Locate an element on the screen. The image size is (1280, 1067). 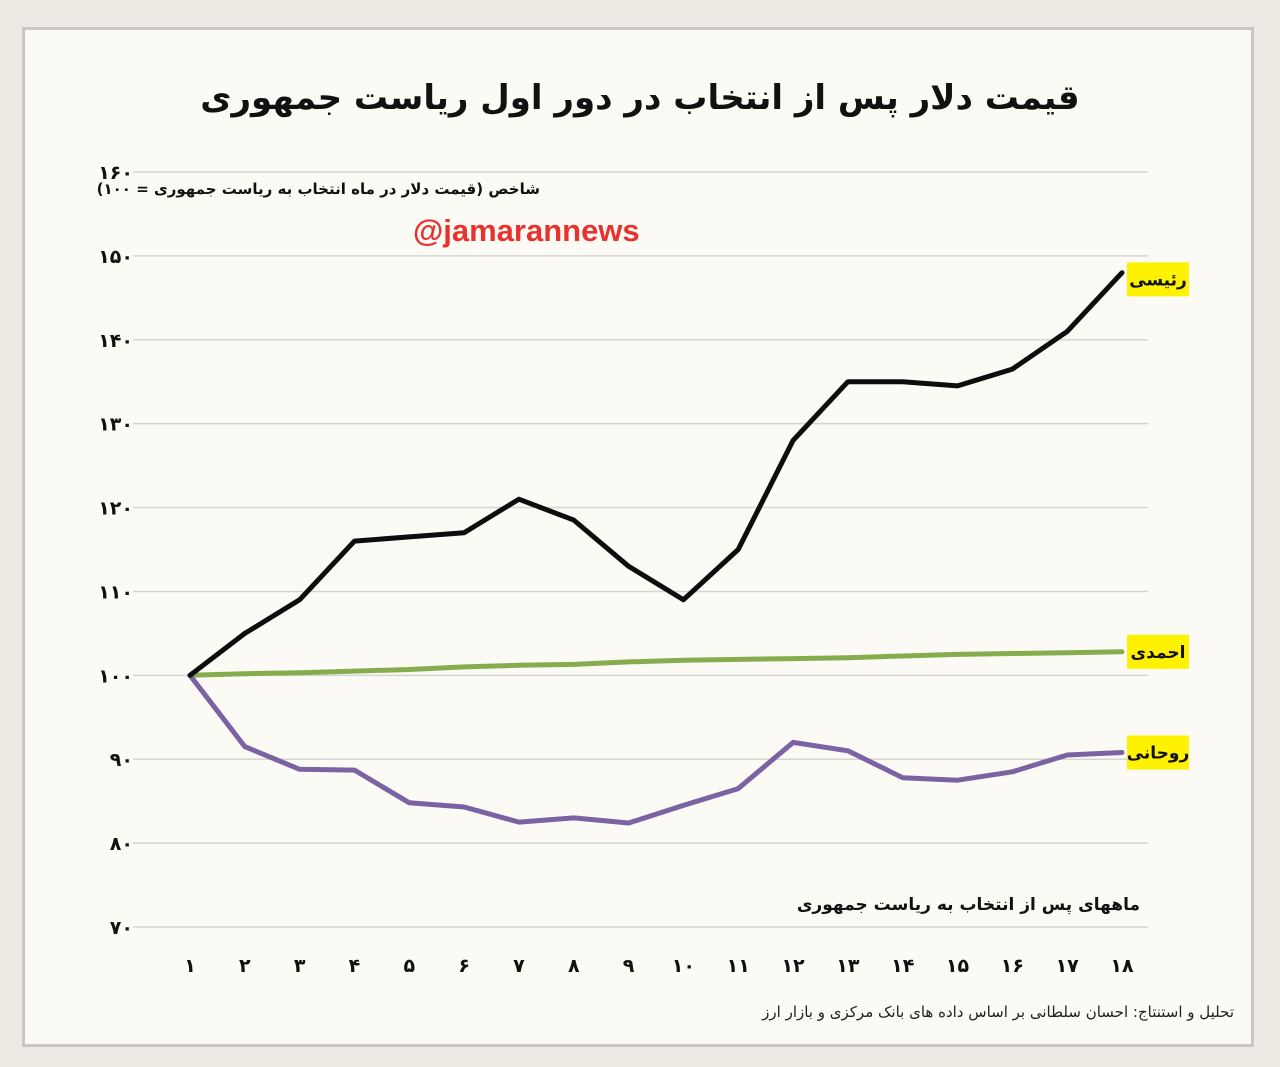
x-tick-label: ۷ is located at coordinates (519, 966).